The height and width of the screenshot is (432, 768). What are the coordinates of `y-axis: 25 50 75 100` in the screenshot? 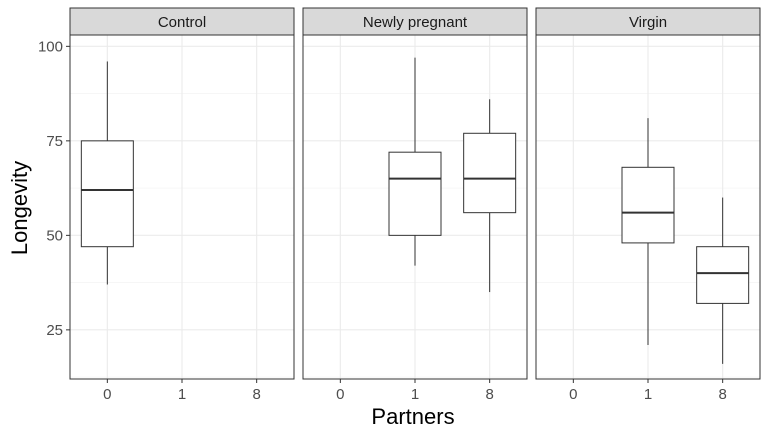 It's located at (54, 188).